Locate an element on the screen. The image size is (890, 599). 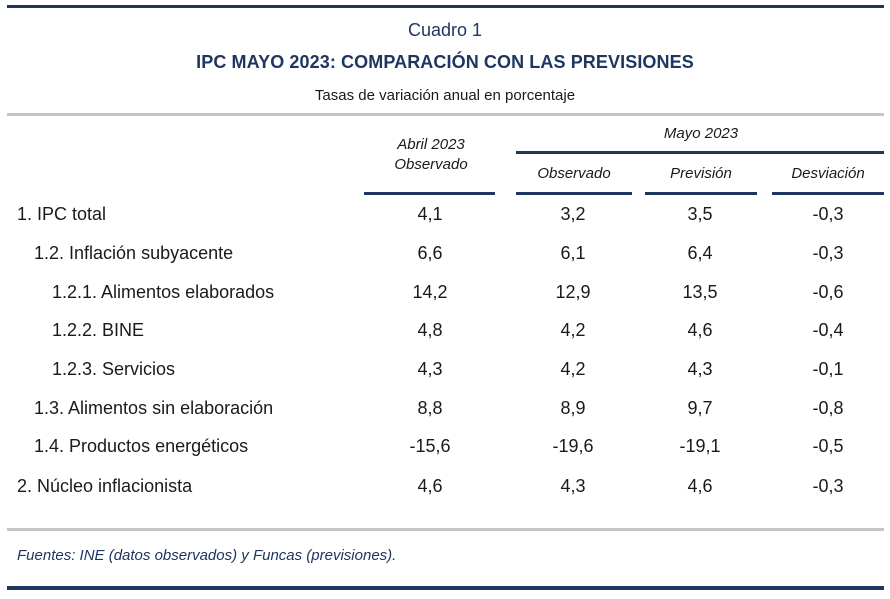
col-header-mayo-prevision: Previsión is located at coordinates (701, 173).